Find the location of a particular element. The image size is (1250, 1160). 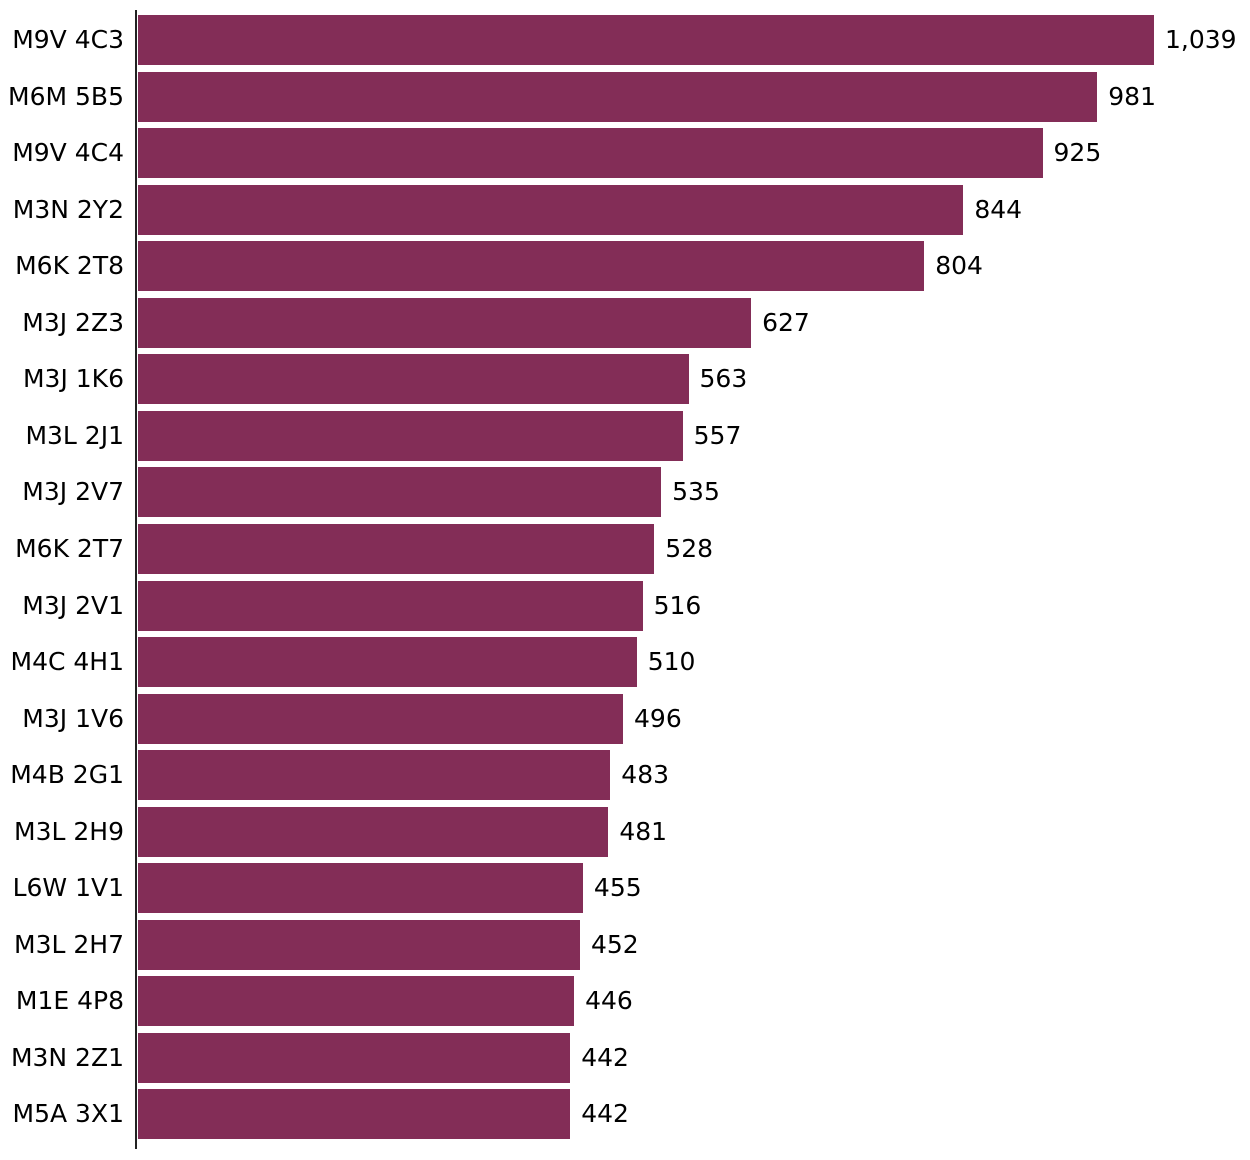

value-label: 535 is located at coordinates (696, 492).